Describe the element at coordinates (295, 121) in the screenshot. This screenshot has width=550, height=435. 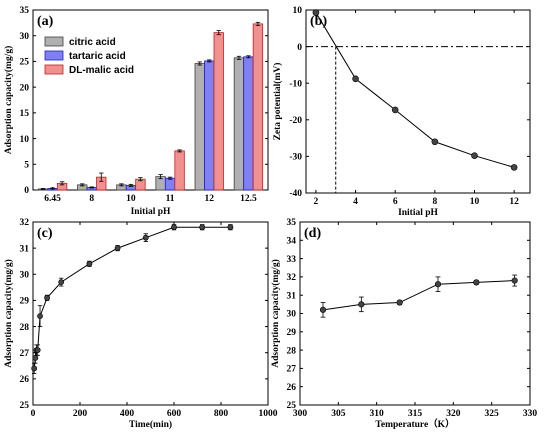
I see `y-tick-label: -20` at that location.